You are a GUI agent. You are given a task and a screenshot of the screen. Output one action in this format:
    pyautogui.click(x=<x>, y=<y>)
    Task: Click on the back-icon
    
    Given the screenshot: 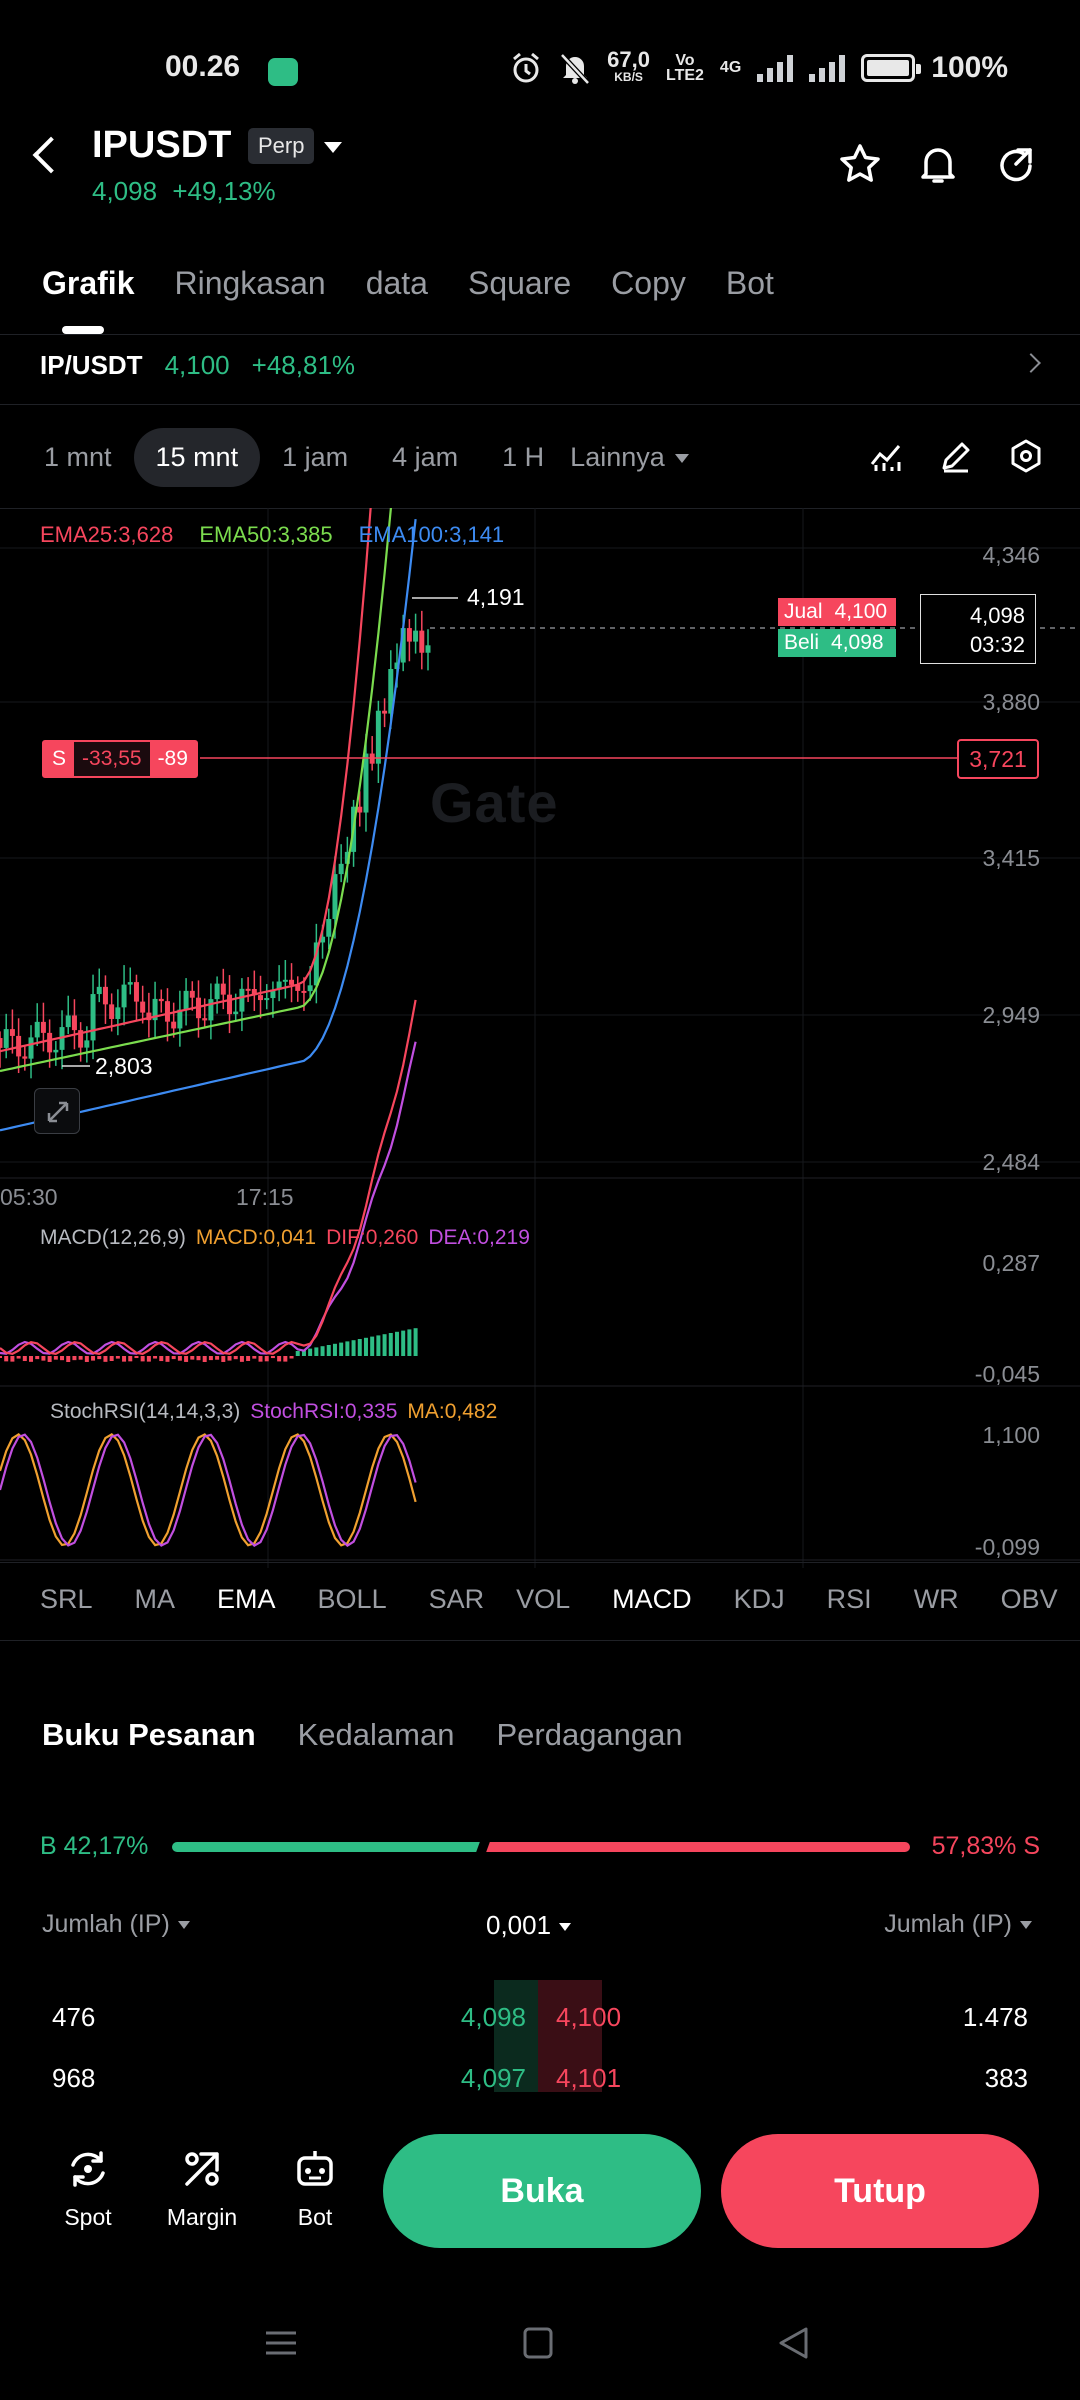 What is the action you would take?
    pyautogui.click(x=51, y=155)
    